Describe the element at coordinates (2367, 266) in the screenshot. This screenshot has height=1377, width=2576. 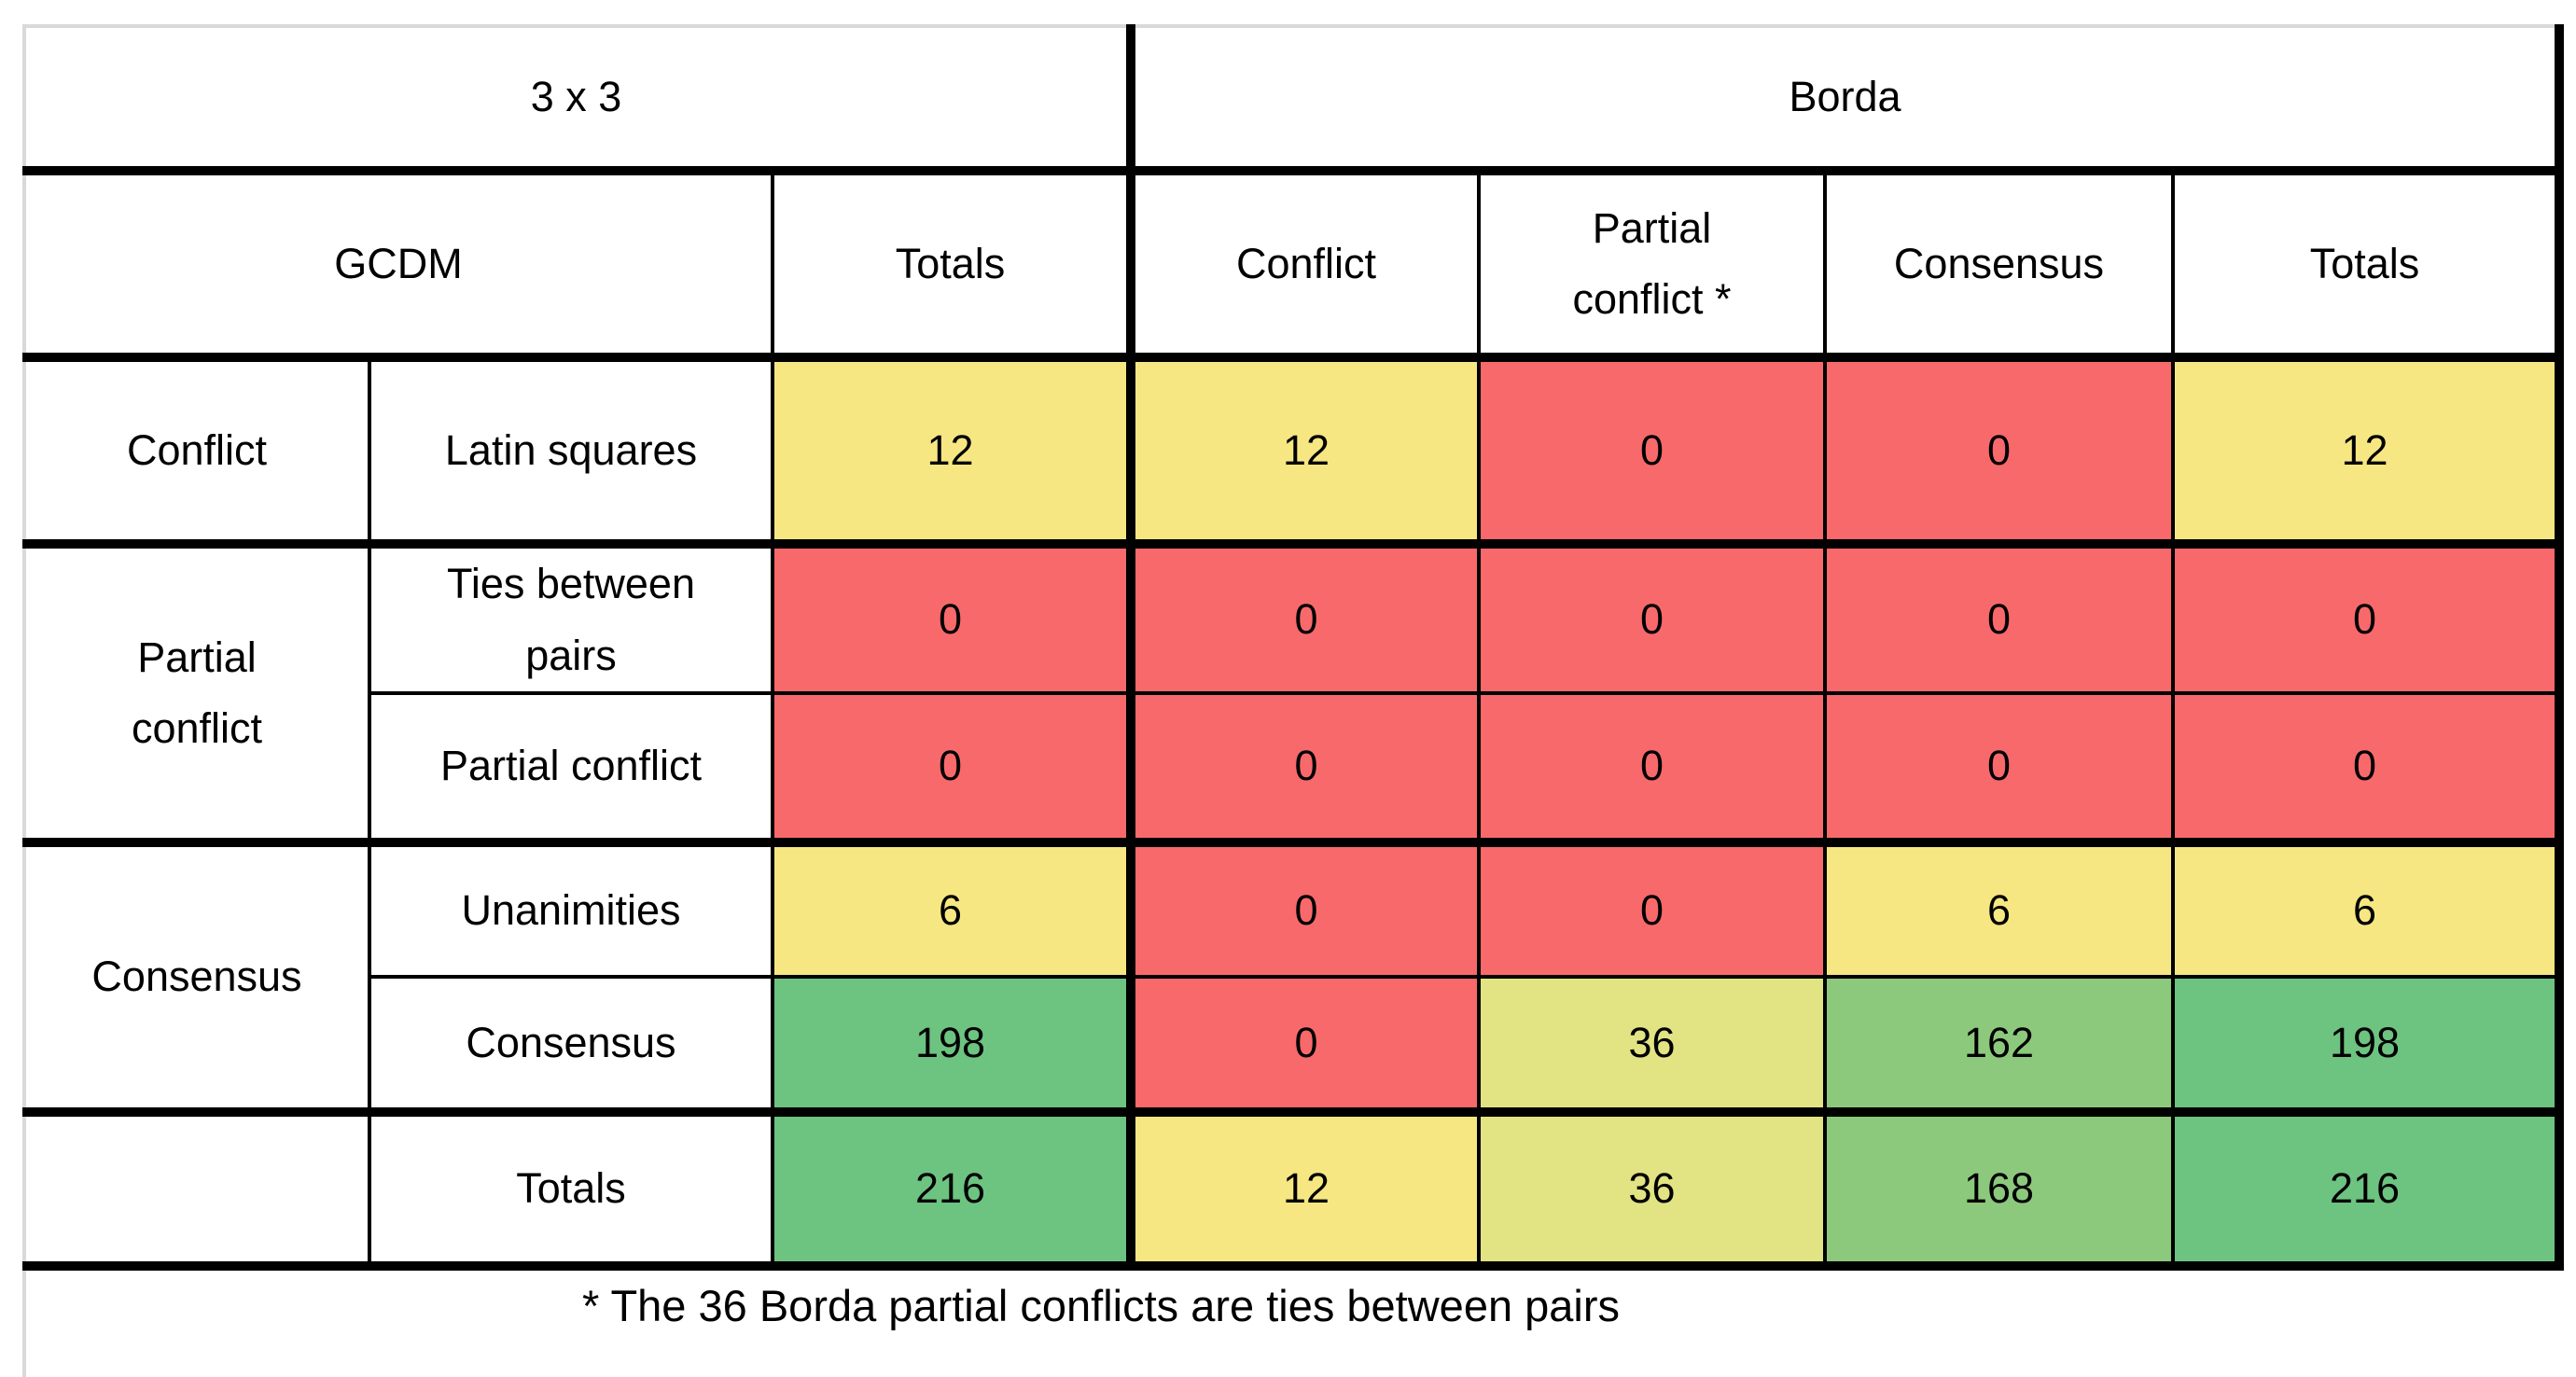
I see `borda-totals-header-cell: Totals` at that location.